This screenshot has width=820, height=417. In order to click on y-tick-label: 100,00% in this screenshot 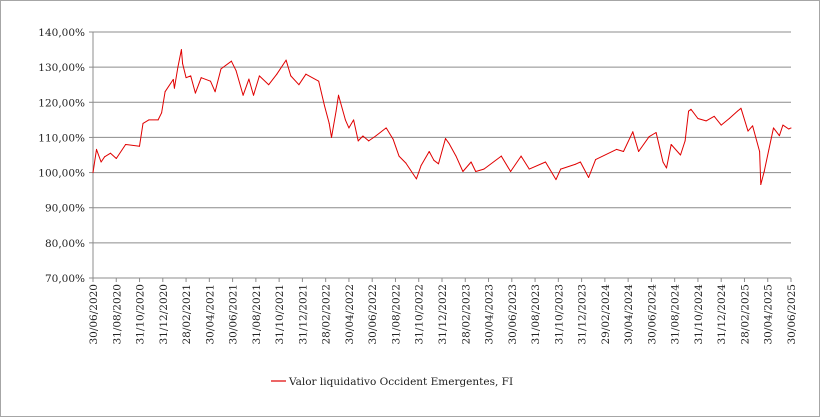, I will do `click(61, 174)`.